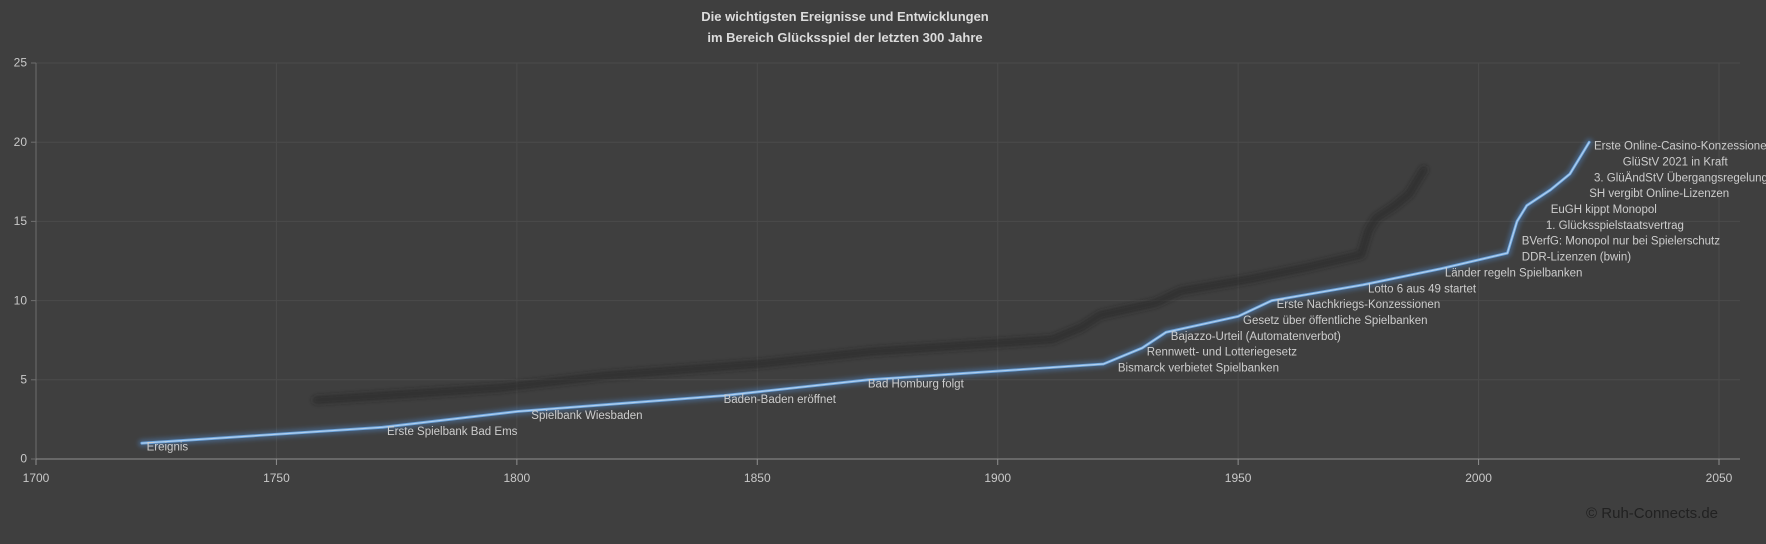 Image resolution: width=1766 pixels, height=544 pixels. I want to click on event-label: GlüStV 2021 in Kraft, so click(1676, 163).